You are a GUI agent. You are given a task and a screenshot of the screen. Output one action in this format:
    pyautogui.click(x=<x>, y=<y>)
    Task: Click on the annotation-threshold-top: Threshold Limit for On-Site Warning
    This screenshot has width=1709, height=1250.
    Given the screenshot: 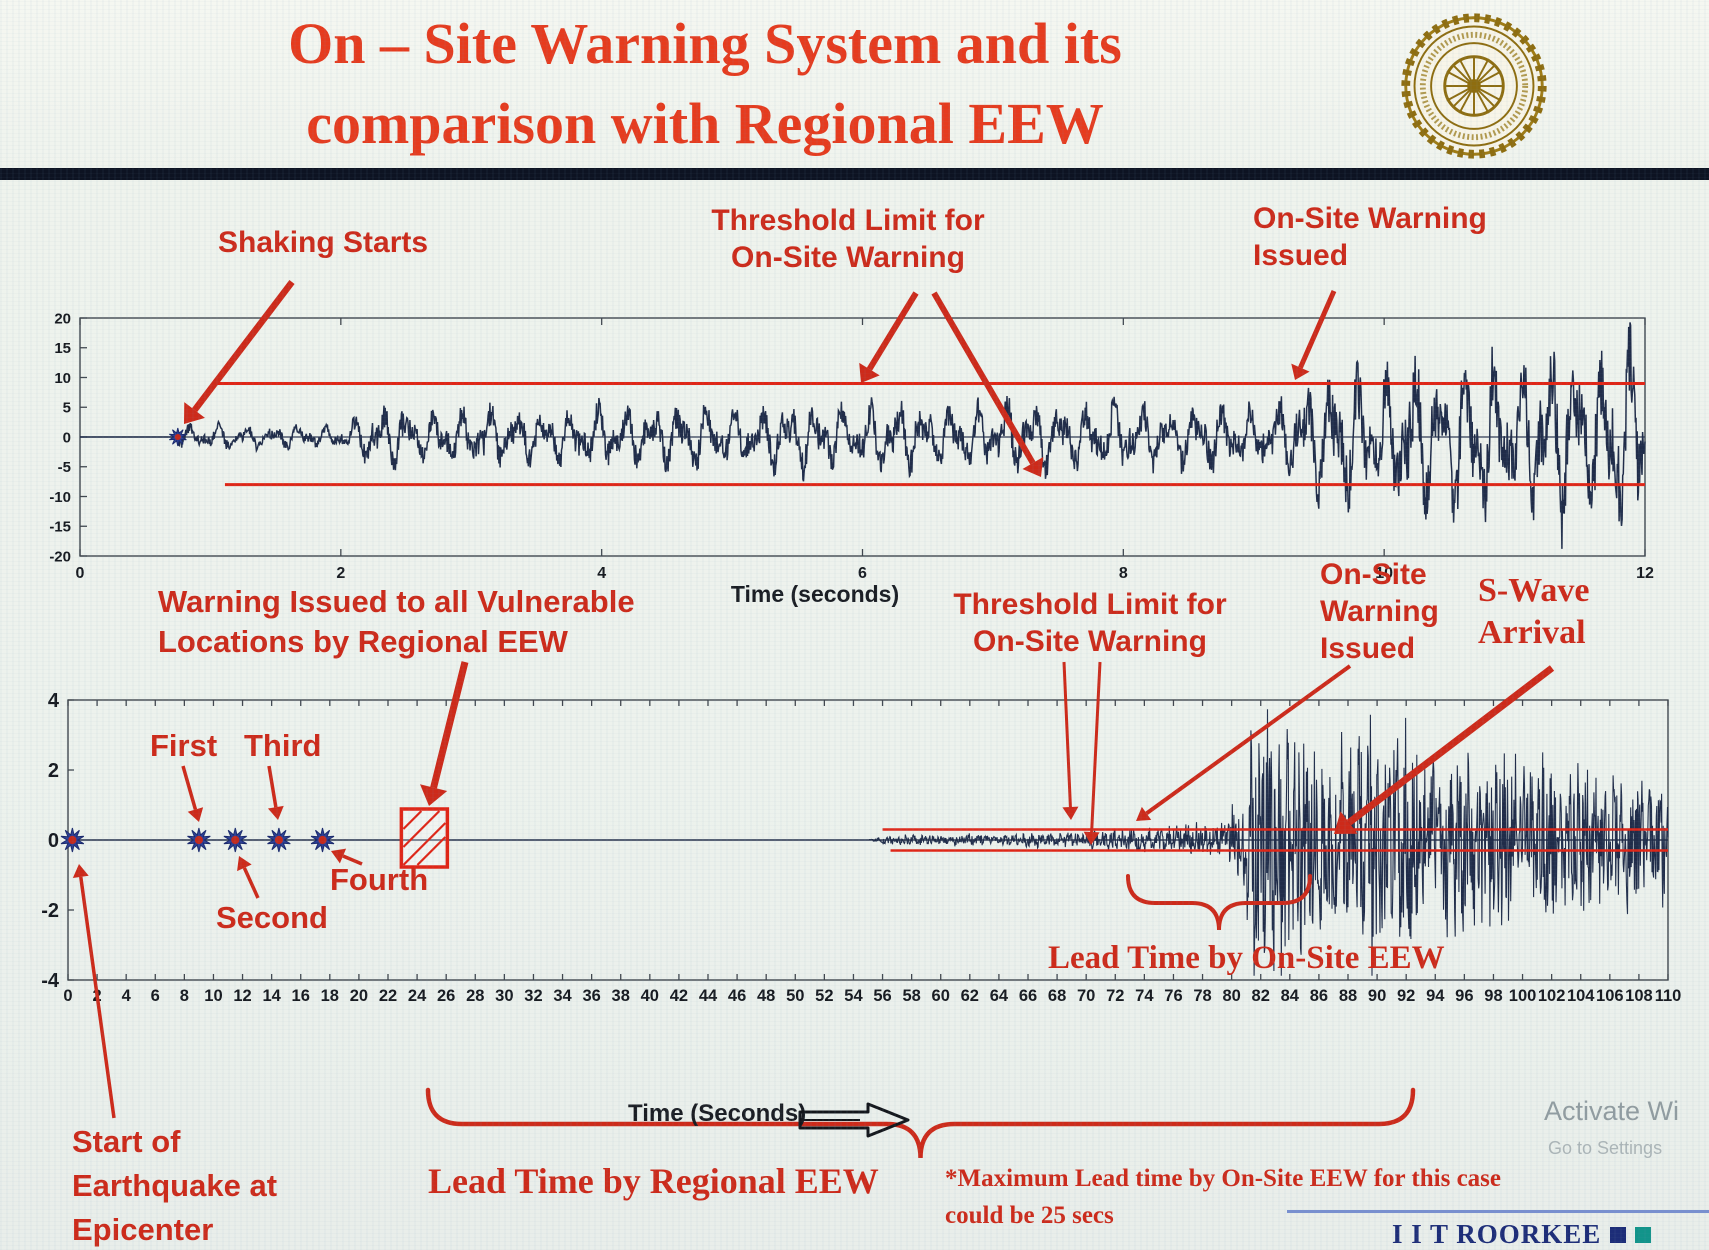 What is the action you would take?
    pyautogui.click(x=848, y=239)
    